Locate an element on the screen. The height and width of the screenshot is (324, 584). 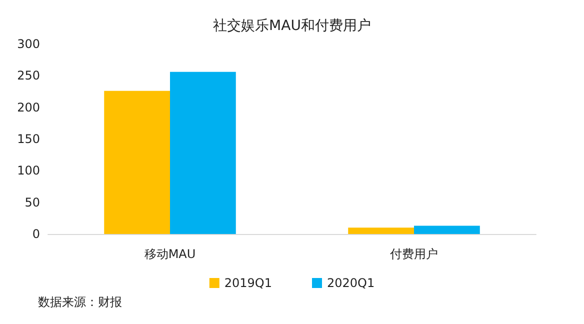
legend-label: 2020Q1 is located at coordinates (351, 283).